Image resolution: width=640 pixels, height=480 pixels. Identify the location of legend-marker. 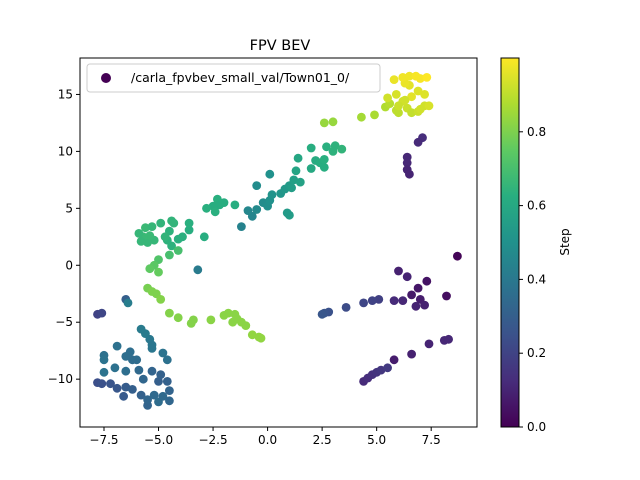
(106, 78).